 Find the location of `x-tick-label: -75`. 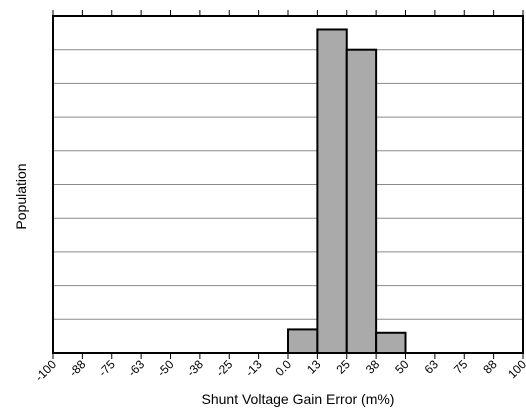

x-tick-label: -75 is located at coordinates (107, 368).